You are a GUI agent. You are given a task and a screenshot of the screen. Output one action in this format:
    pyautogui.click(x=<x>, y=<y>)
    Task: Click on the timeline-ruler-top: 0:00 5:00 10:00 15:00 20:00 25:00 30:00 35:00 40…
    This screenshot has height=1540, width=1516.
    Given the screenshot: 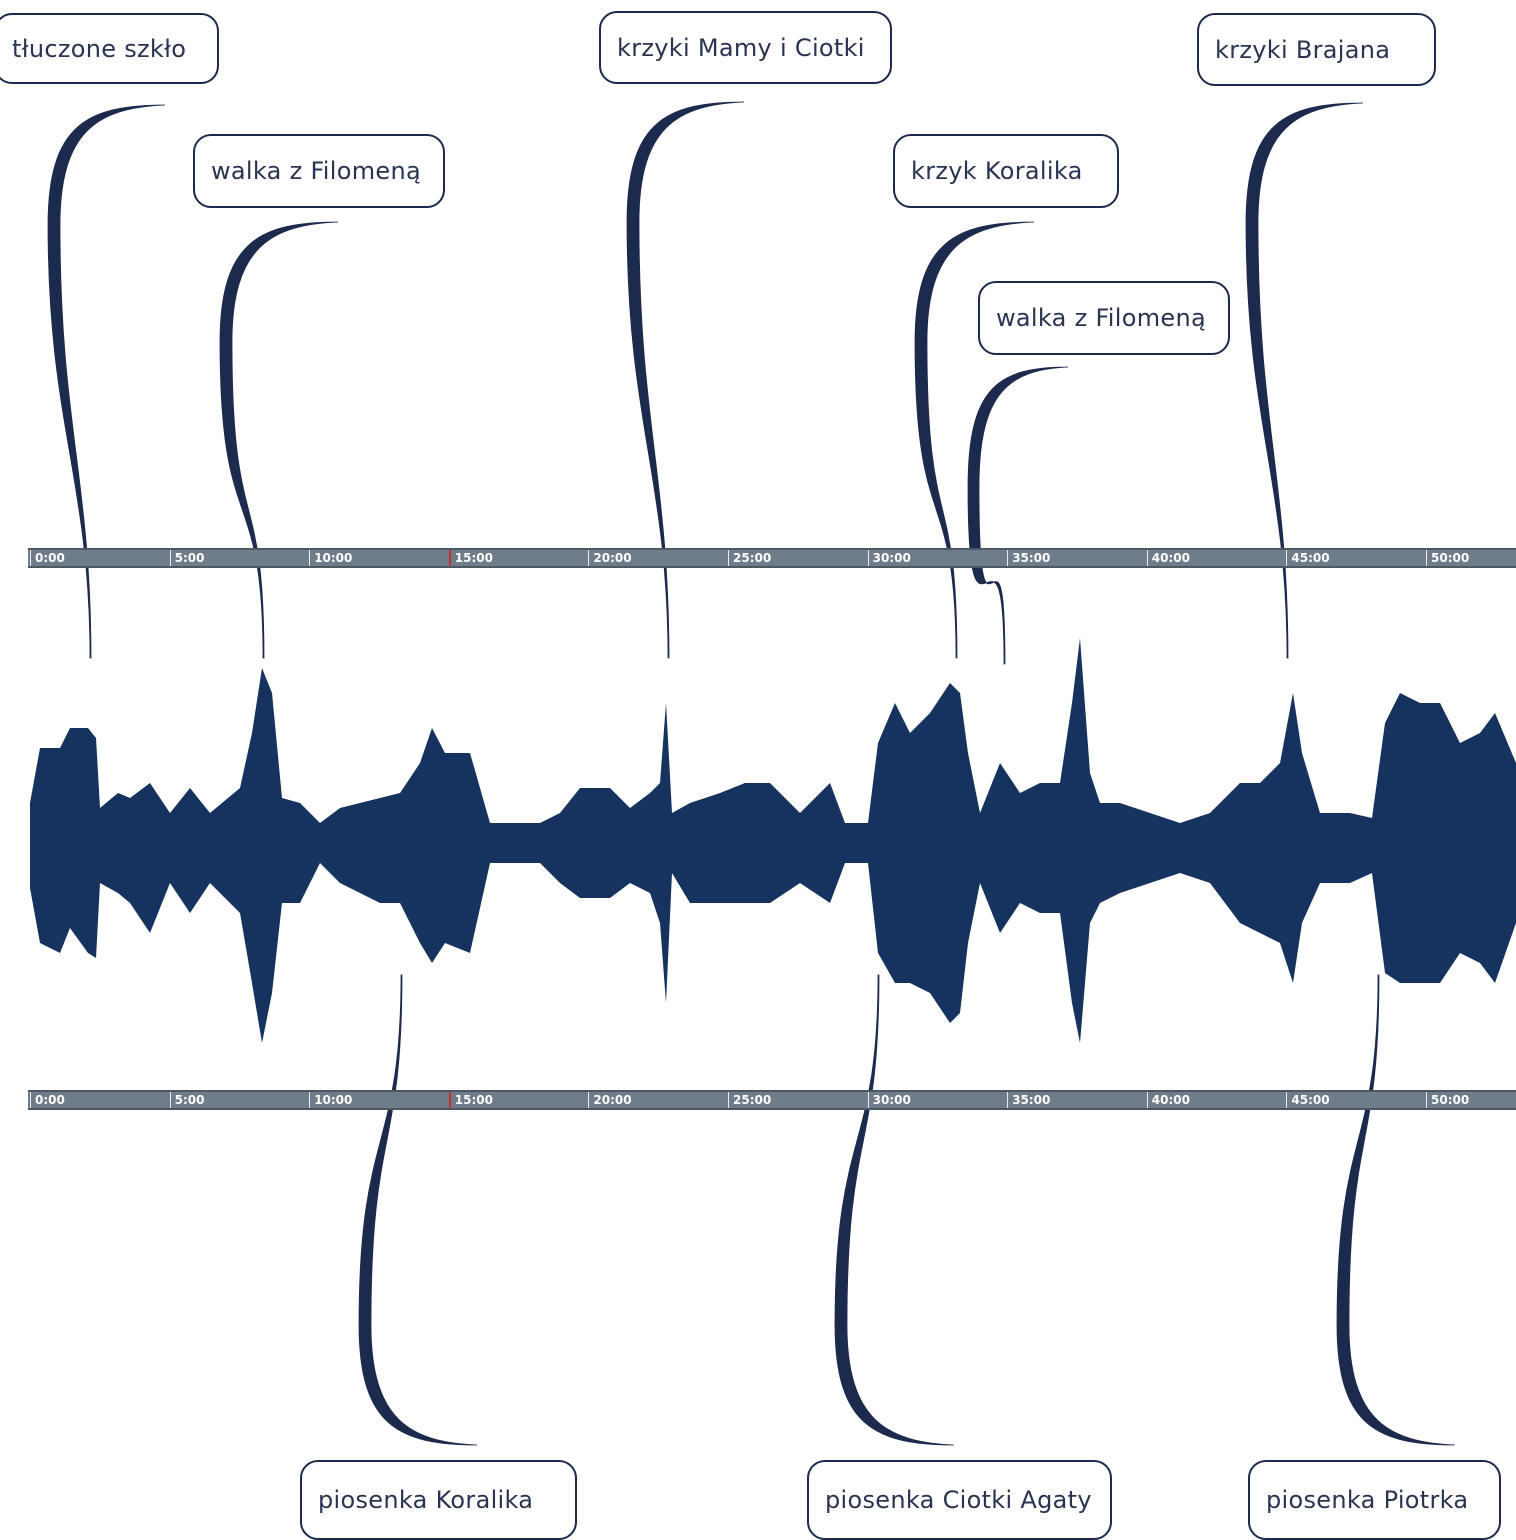 What is the action you would take?
    pyautogui.click(x=772, y=558)
    